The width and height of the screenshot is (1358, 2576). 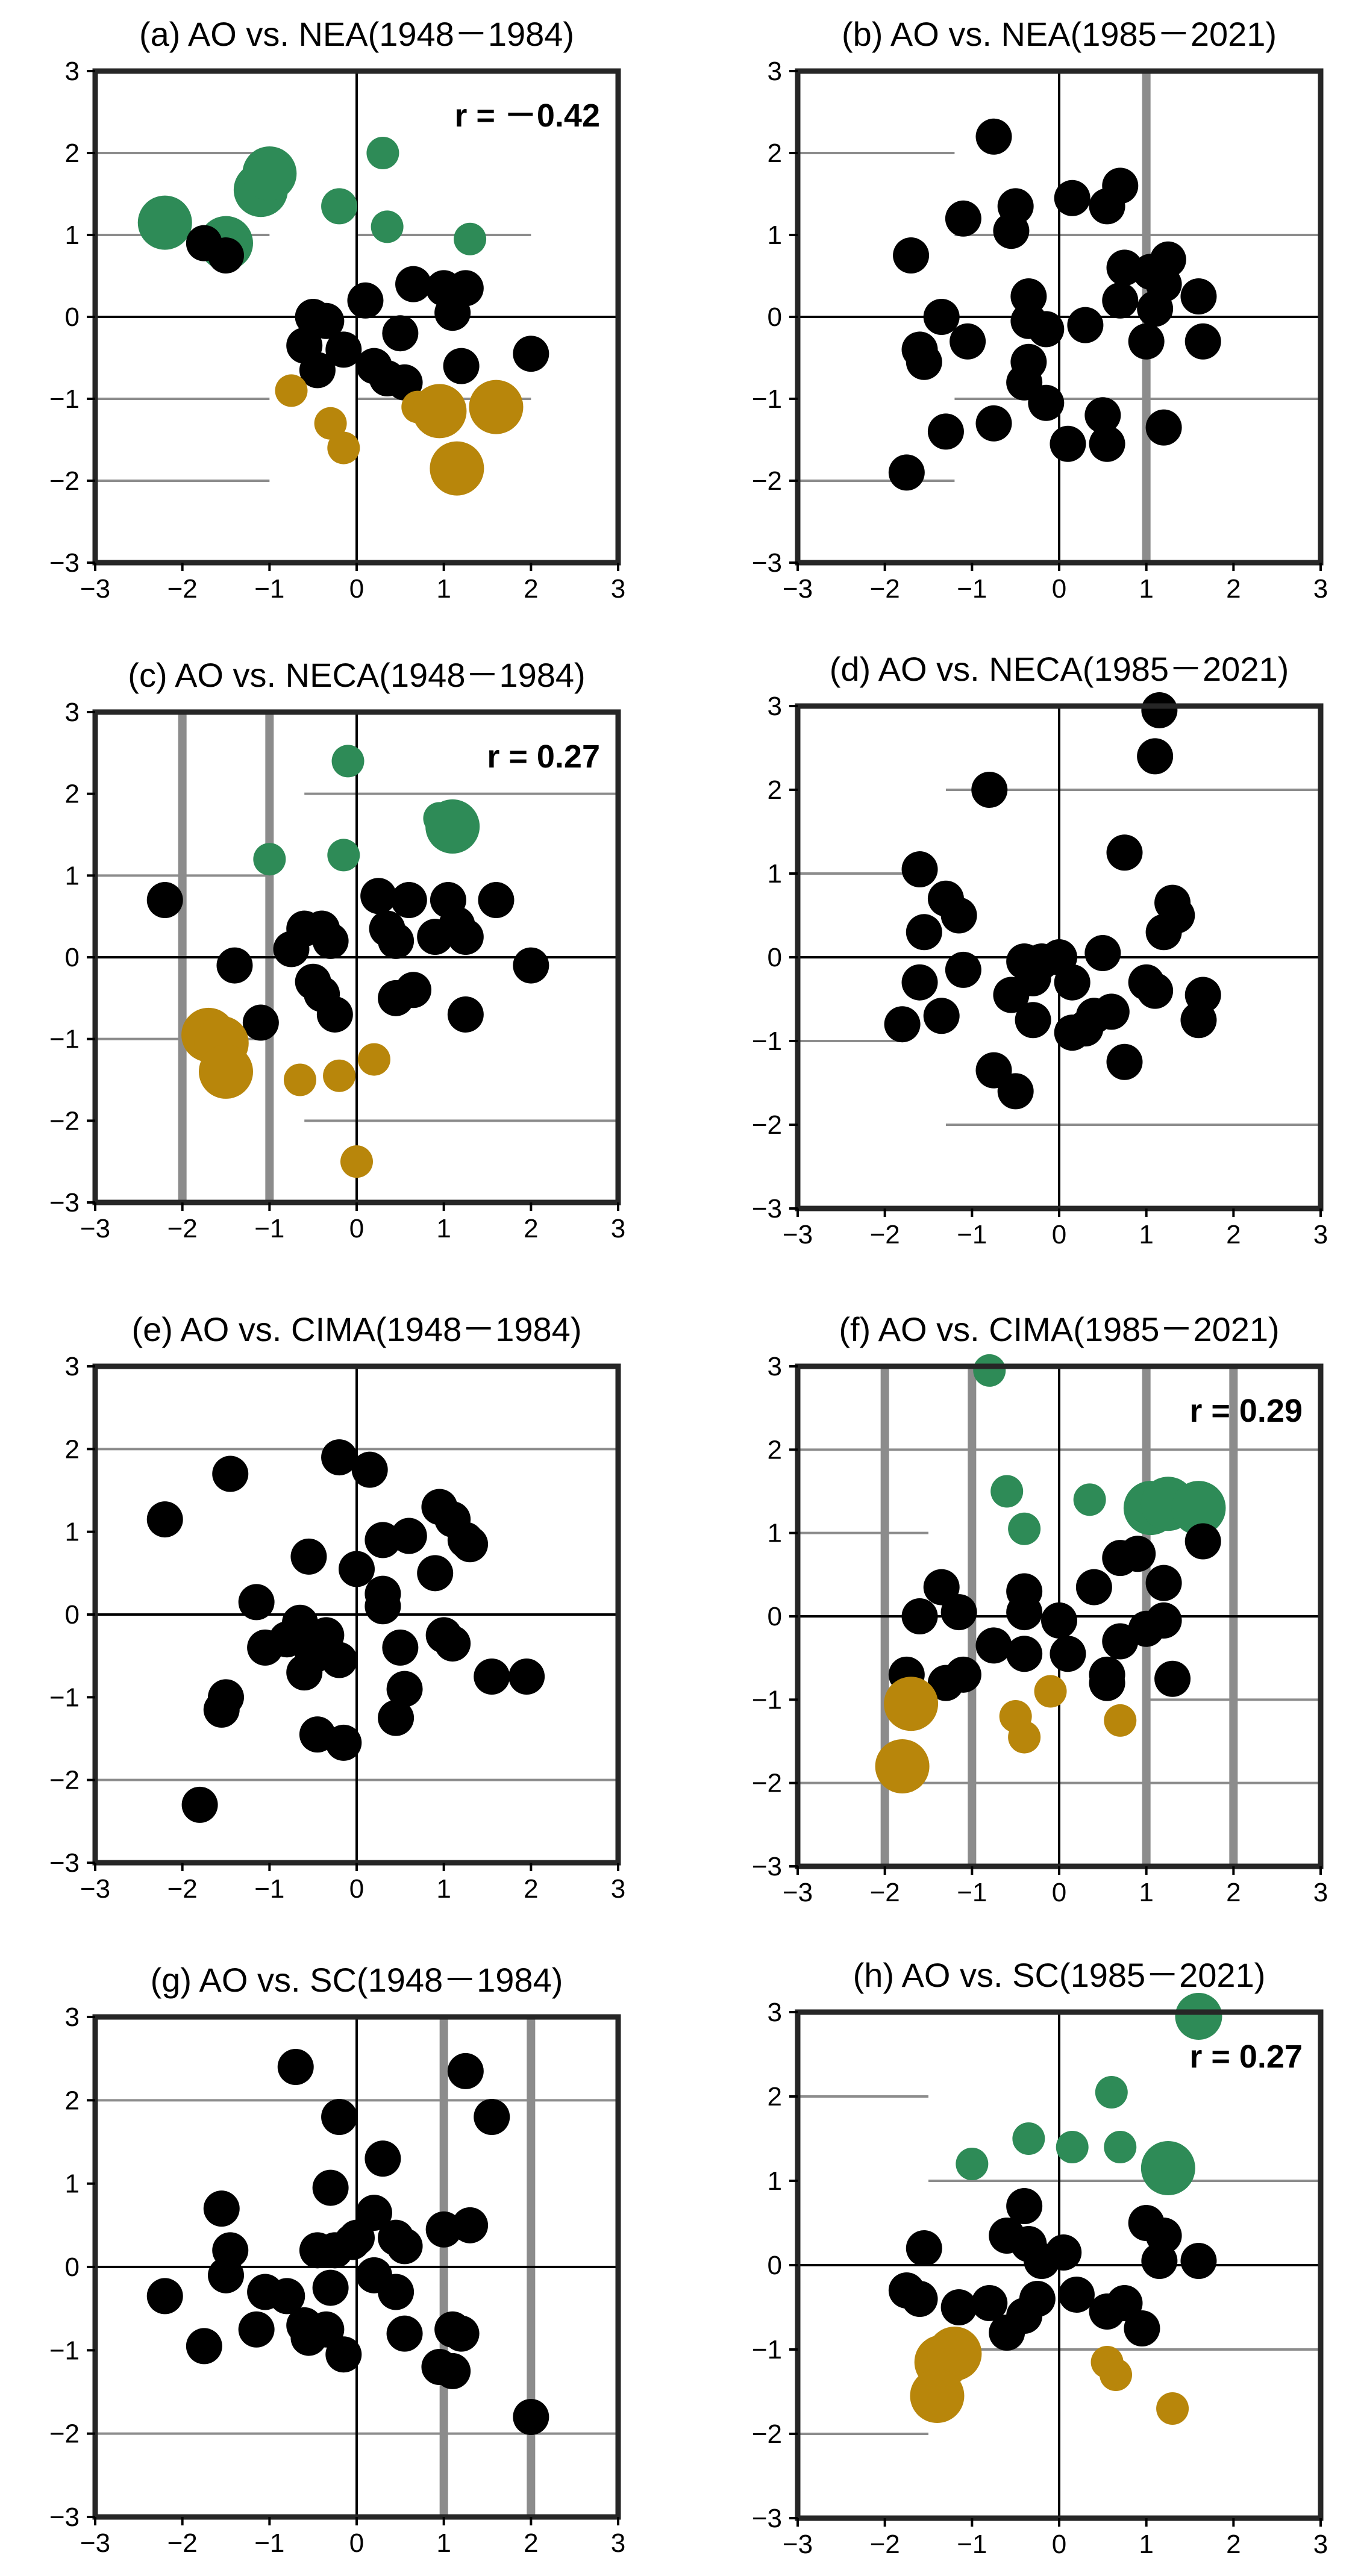 I want to click on x-tick-label: 1, so click(x=1146, y=1893).